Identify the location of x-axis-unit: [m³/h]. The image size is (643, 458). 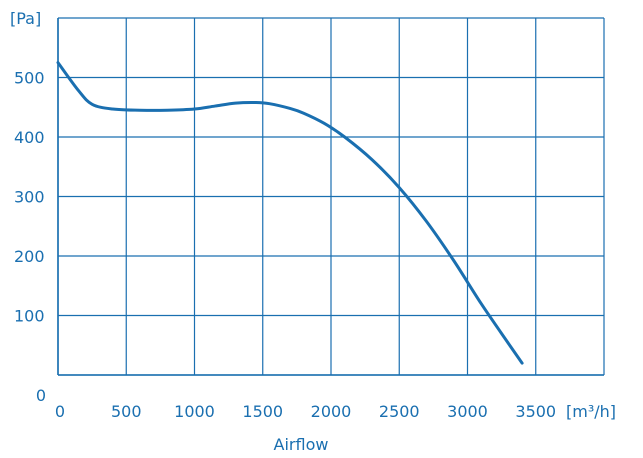
(591, 411).